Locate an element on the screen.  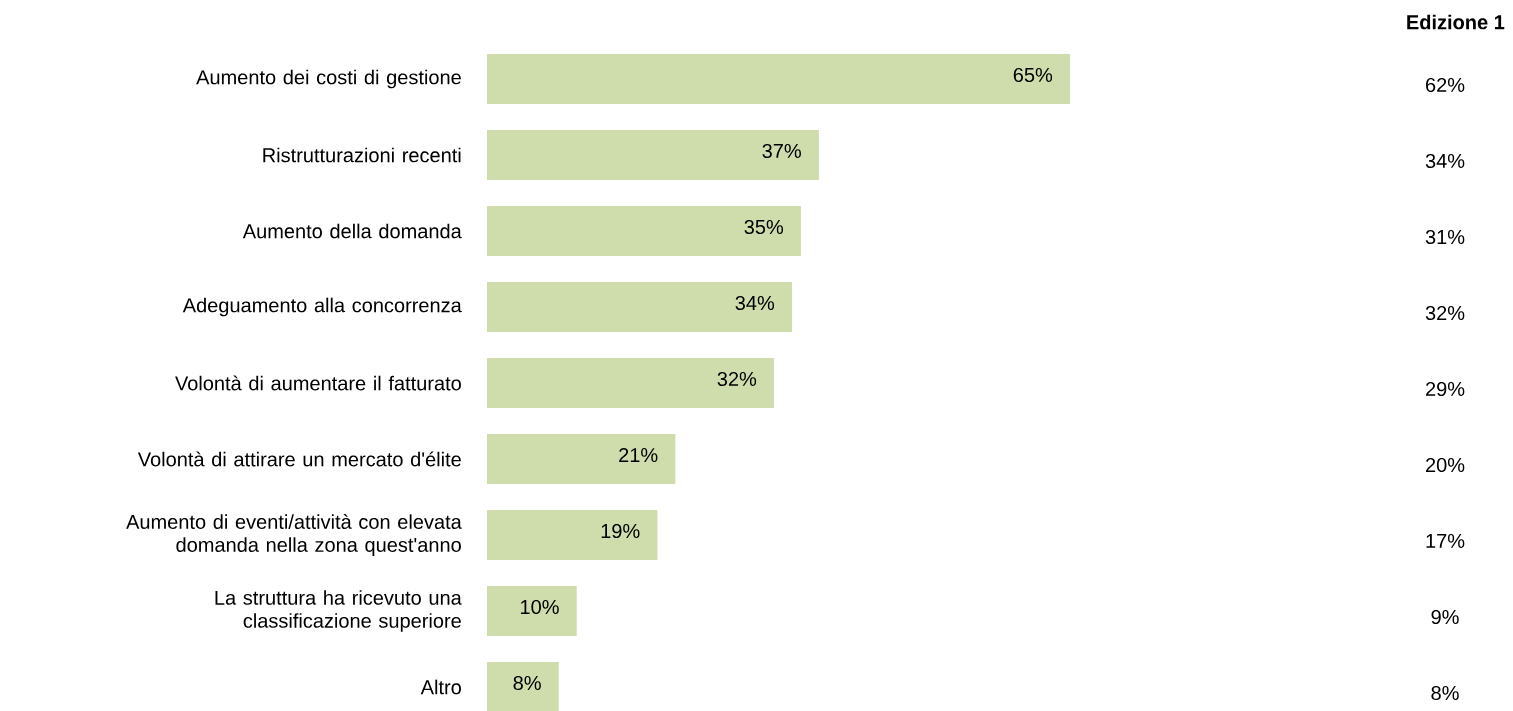
text: 31% is located at coordinates (1445, 237).